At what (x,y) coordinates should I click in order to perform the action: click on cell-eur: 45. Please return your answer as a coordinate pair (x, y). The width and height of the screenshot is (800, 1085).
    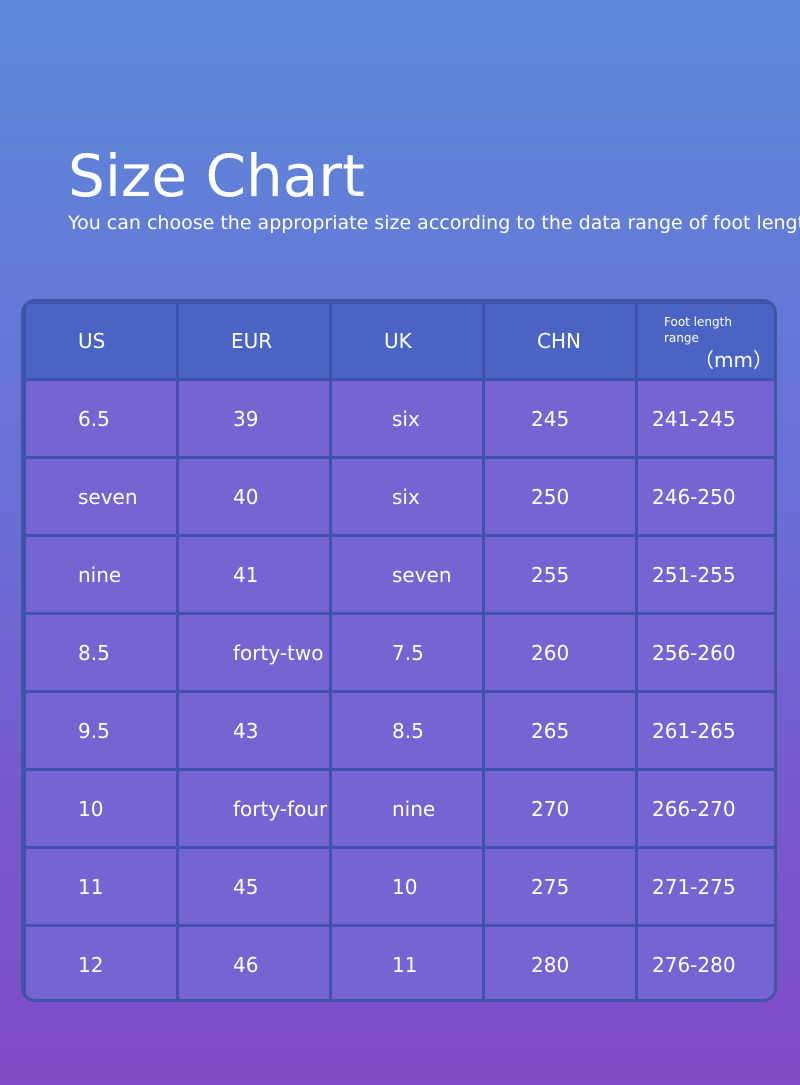
    Looking at the image, I should click on (254, 886).